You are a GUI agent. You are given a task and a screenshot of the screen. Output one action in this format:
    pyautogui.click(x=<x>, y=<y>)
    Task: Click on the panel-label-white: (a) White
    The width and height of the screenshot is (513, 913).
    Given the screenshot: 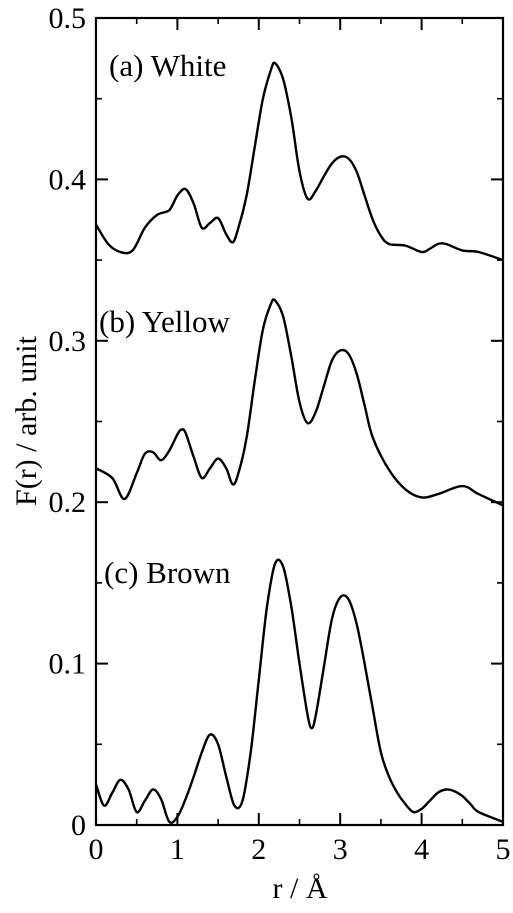 What is the action you would take?
    pyautogui.click(x=167, y=65)
    